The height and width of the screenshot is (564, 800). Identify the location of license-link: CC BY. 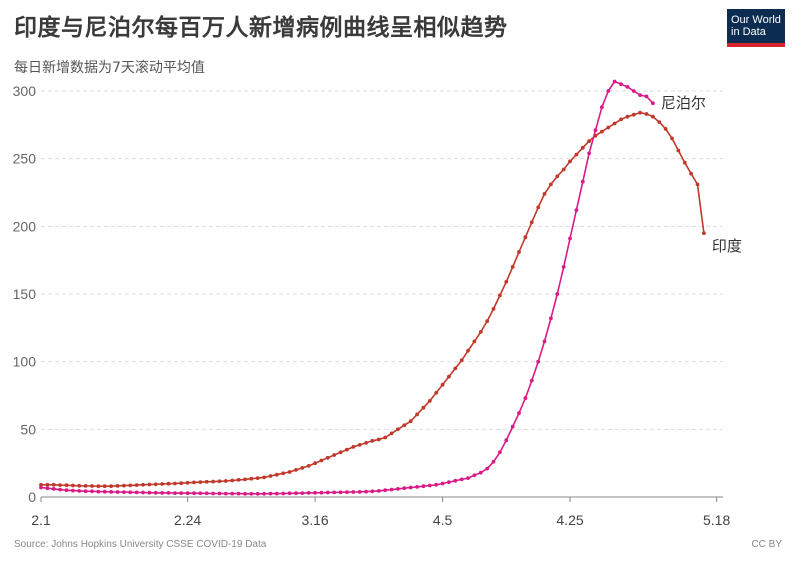
(766, 544).